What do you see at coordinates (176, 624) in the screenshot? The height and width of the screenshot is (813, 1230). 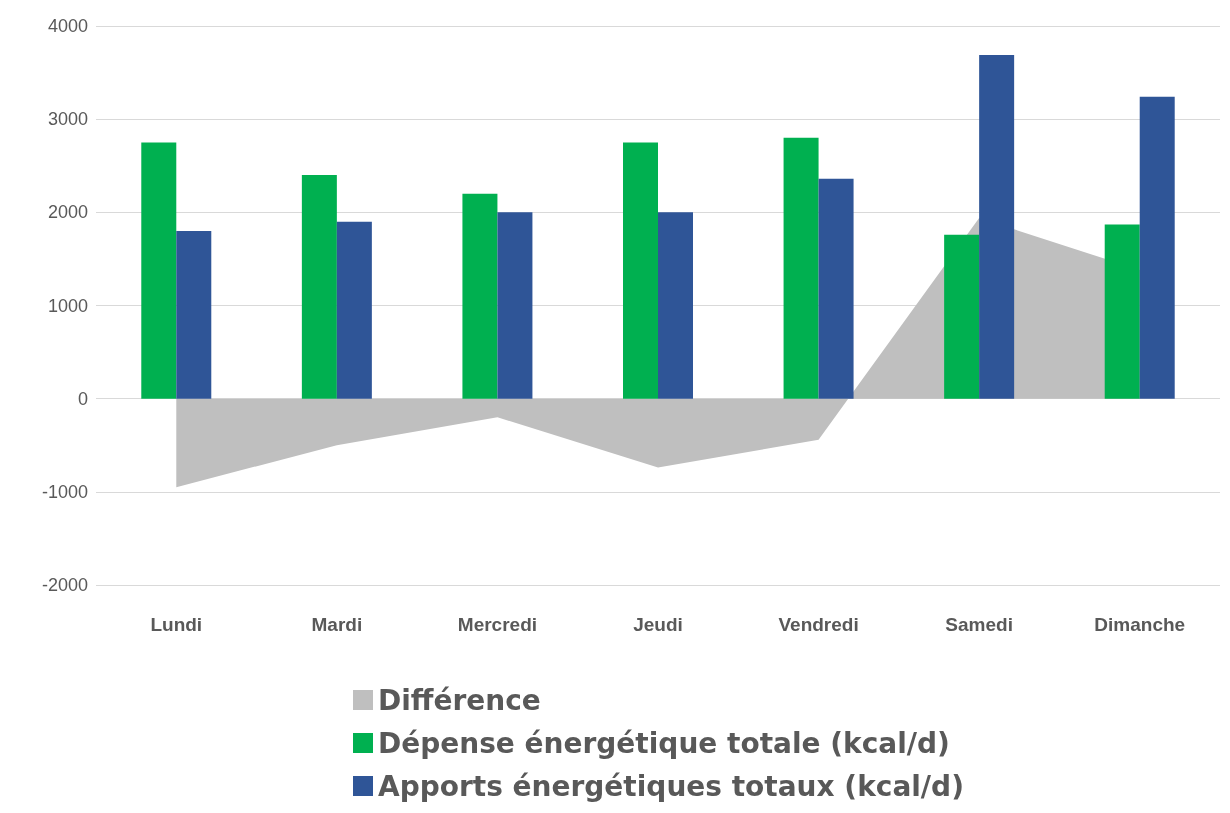 I see `x-tick-label: Lundi` at bounding box center [176, 624].